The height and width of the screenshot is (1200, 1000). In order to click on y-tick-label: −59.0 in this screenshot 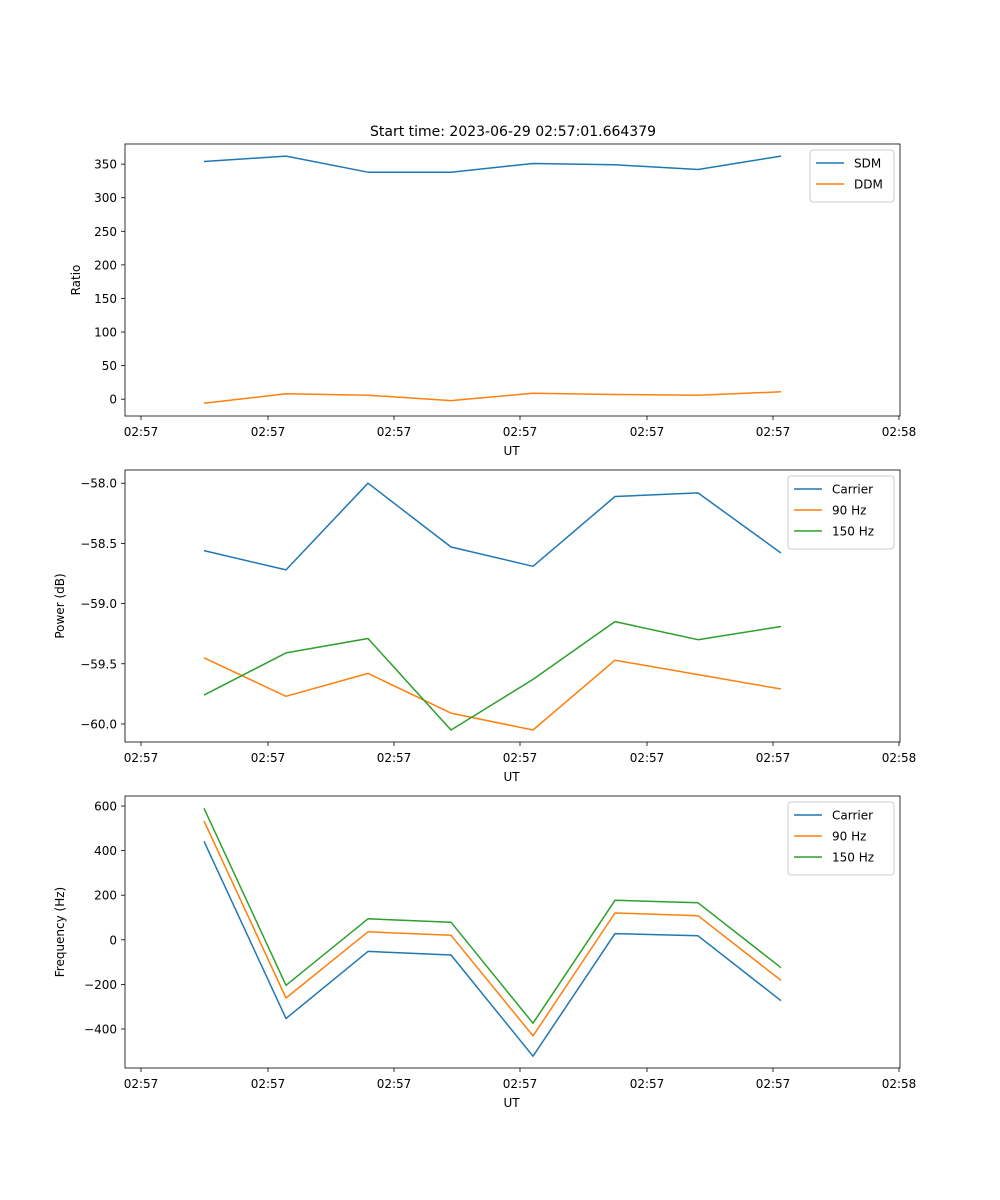, I will do `click(98, 604)`.